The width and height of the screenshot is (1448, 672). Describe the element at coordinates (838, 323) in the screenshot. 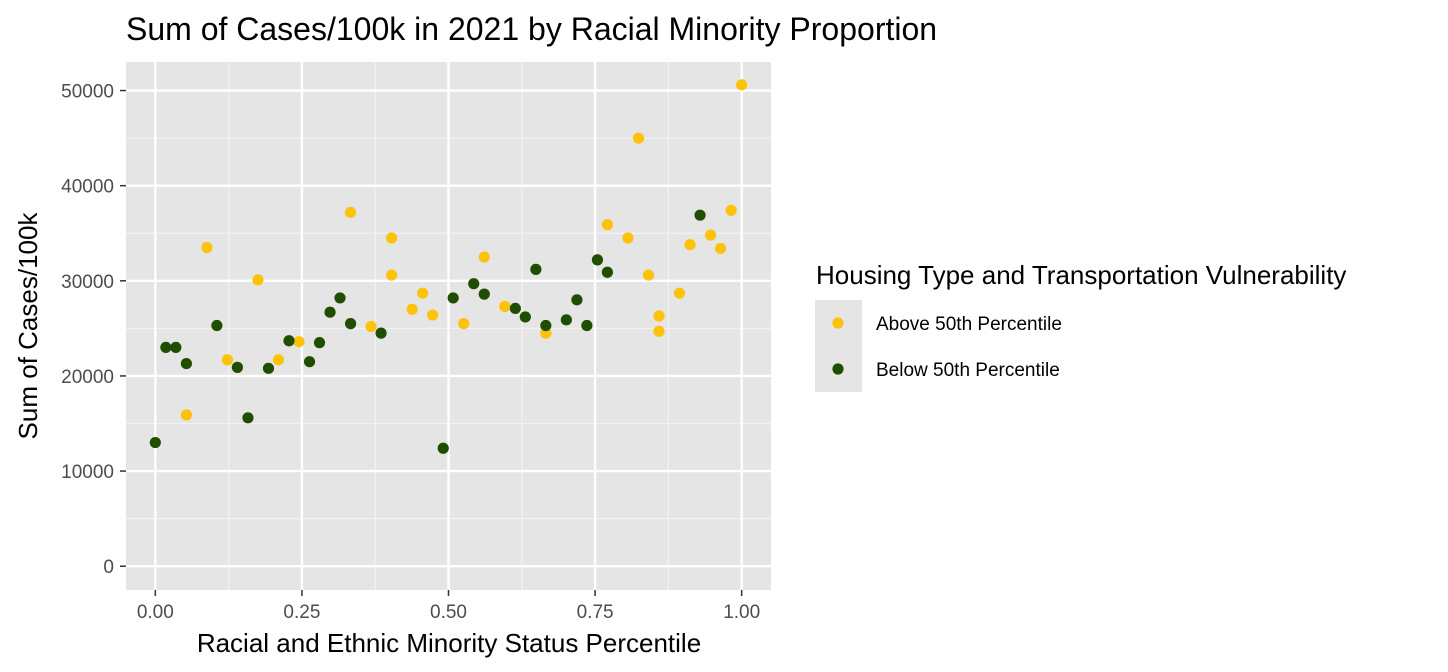

I see `legend-marker-above` at that location.